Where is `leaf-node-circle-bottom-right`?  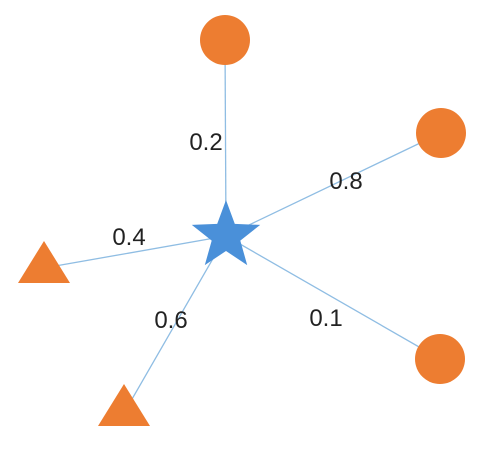 leaf-node-circle-bottom-right is located at coordinates (440, 359).